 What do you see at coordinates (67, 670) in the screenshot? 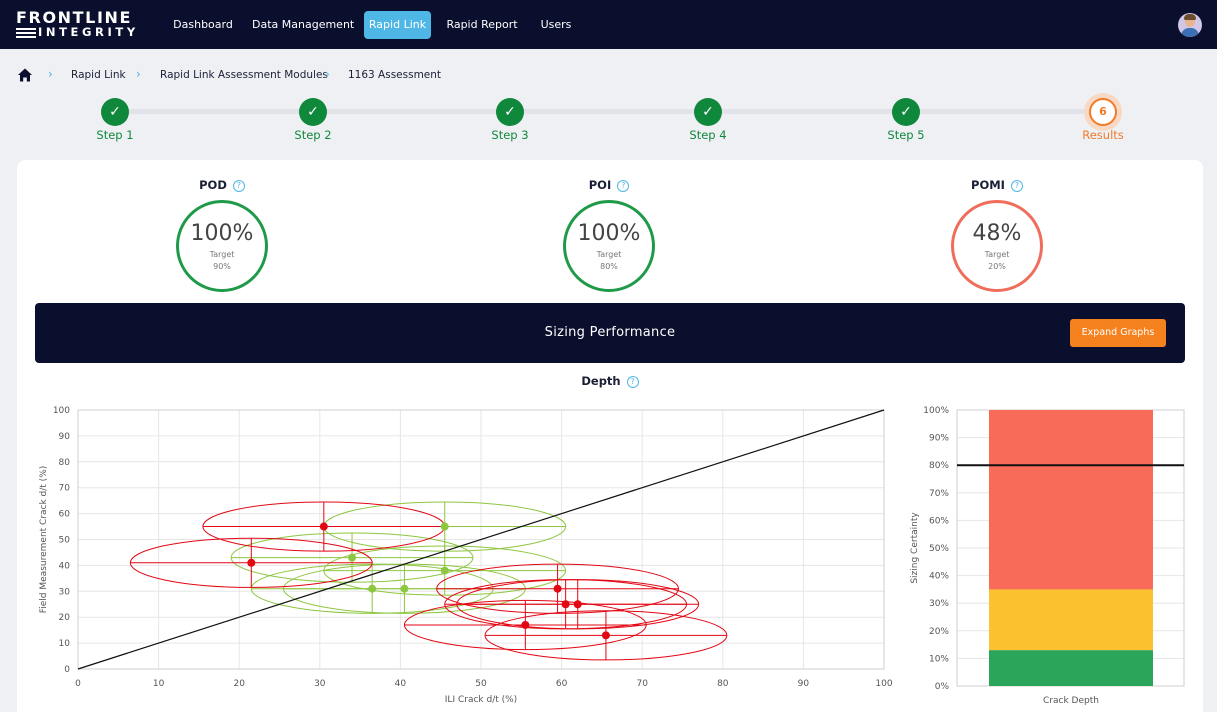
I see `y-tick-label: 0` at bounding box center [67, 670].